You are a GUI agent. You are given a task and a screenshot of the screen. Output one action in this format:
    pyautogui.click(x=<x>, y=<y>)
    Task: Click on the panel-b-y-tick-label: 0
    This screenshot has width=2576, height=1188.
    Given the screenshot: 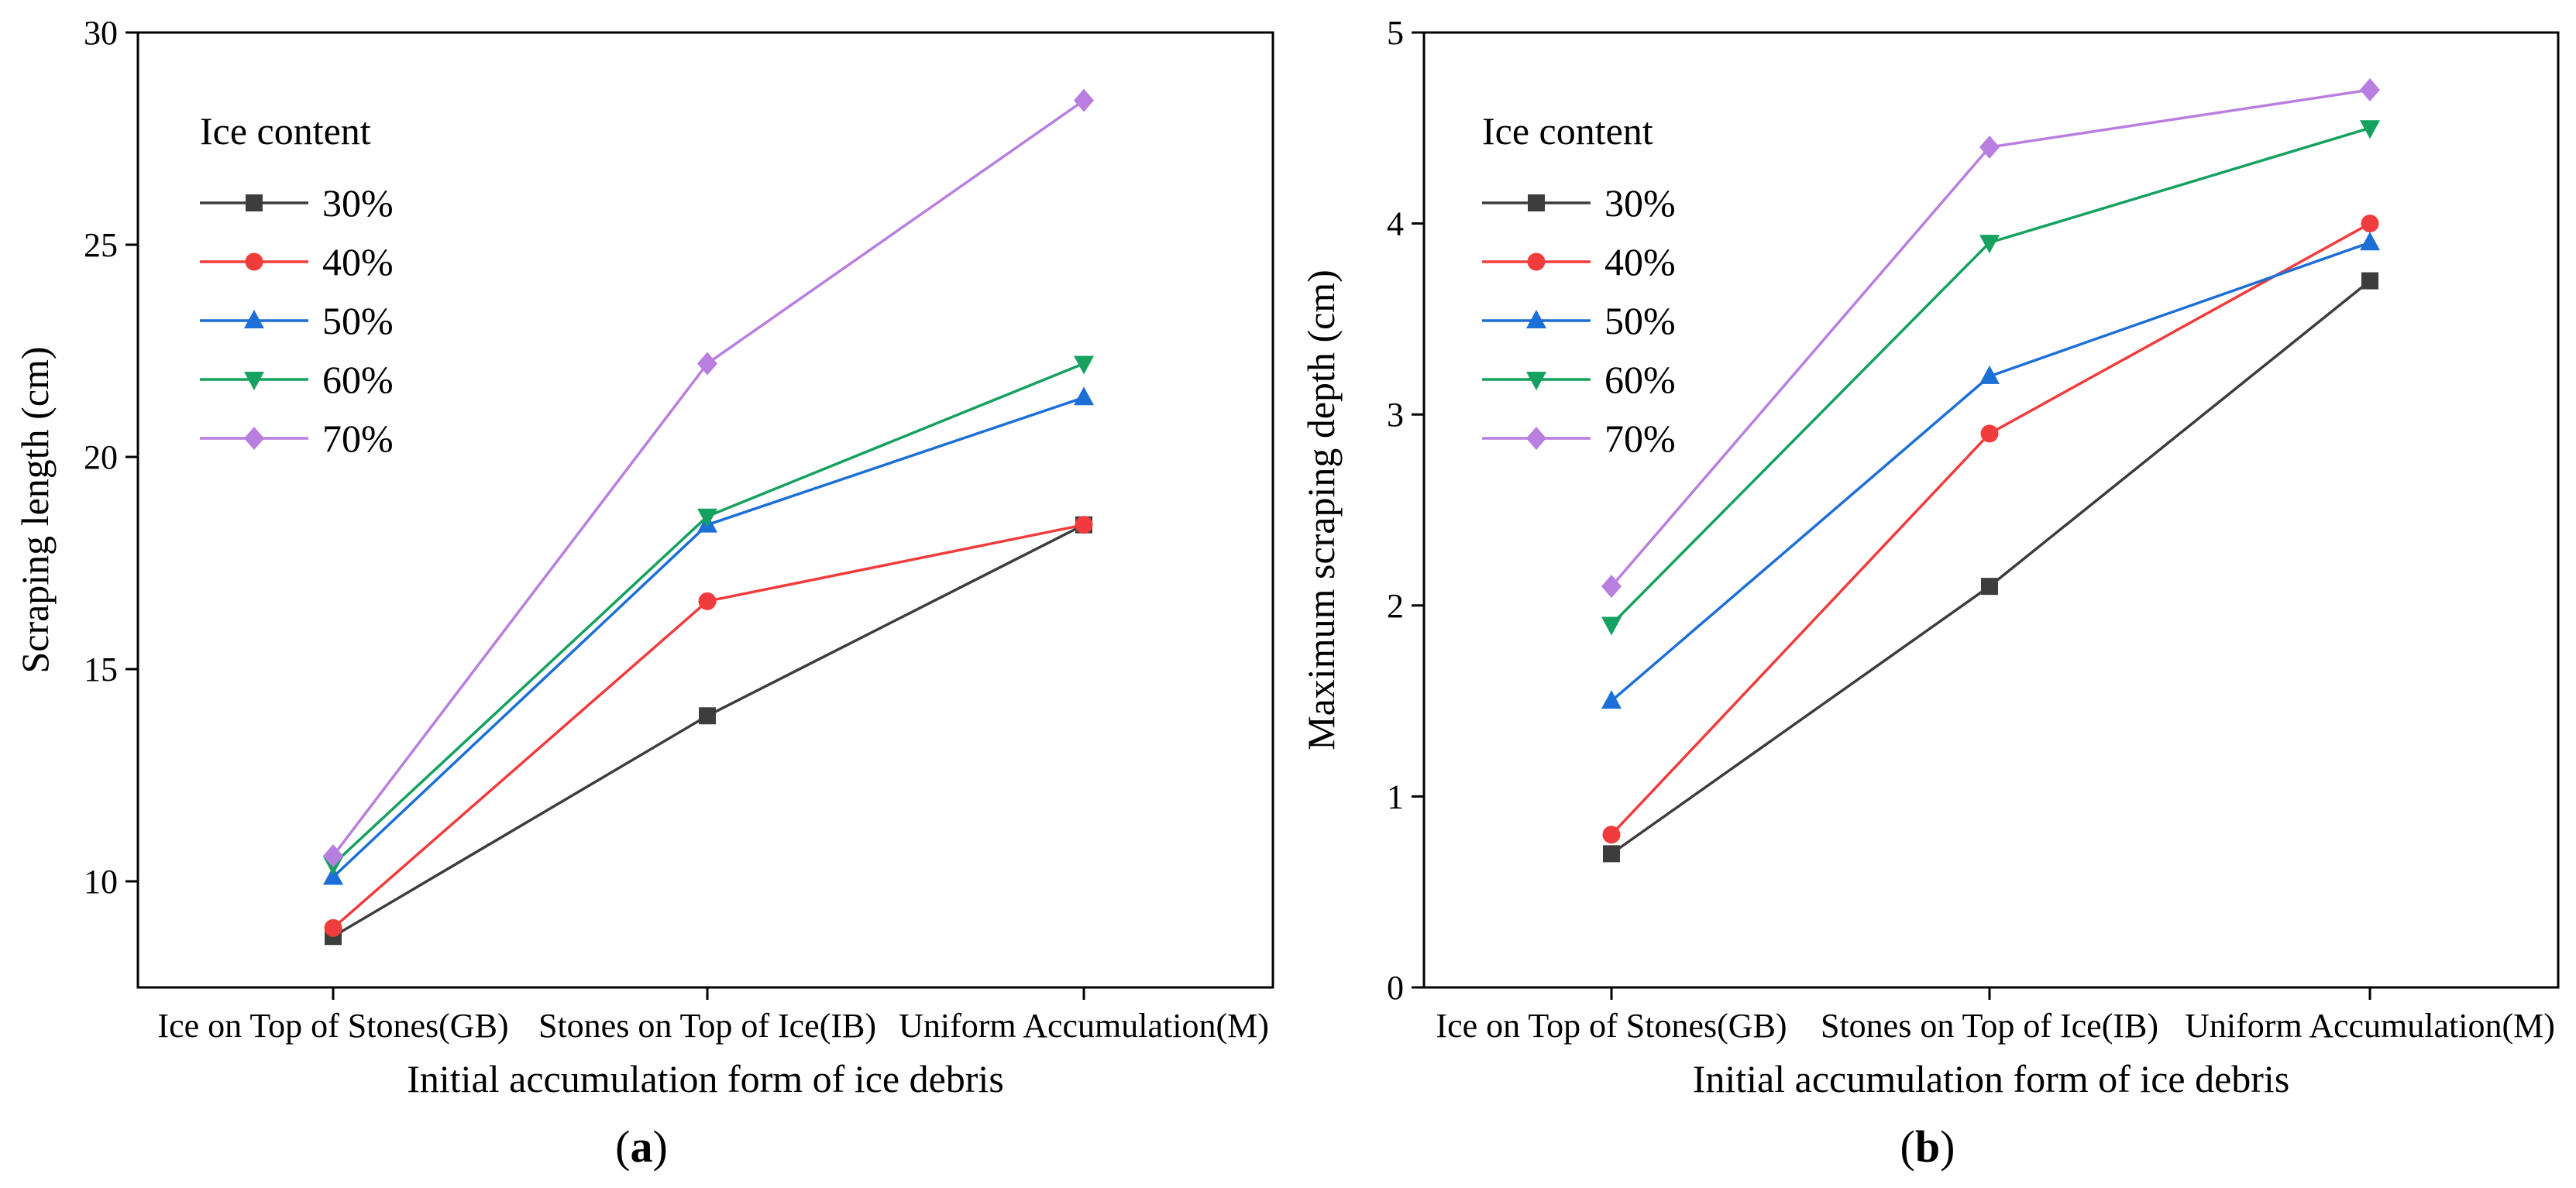 What is the action you would take?
    pyautogui.click(x=1395, y=988)
    